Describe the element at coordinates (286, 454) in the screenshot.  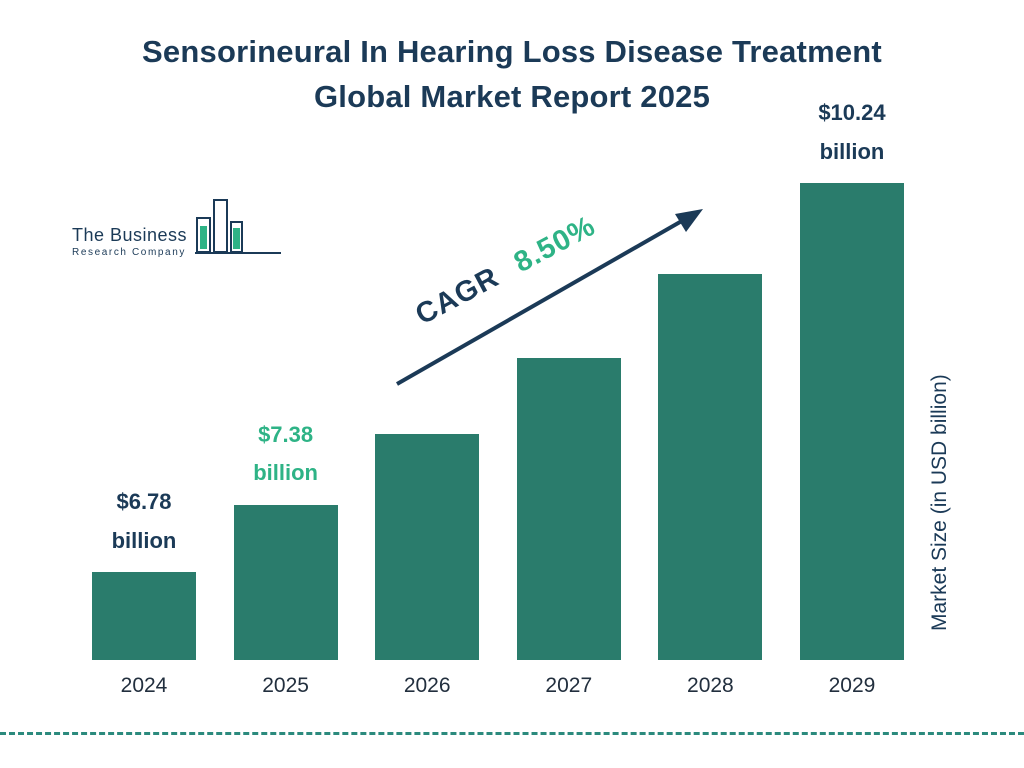
I see `bar-value-label-2025: $7.38 billion` at that location.